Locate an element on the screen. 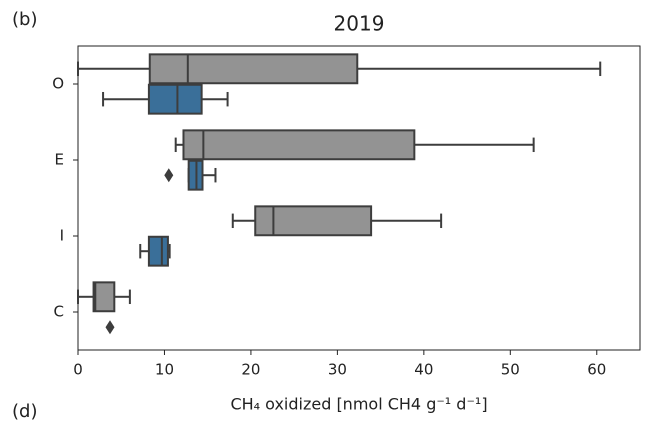  x-tick-label: 10 is located at coordinates (164, 370).